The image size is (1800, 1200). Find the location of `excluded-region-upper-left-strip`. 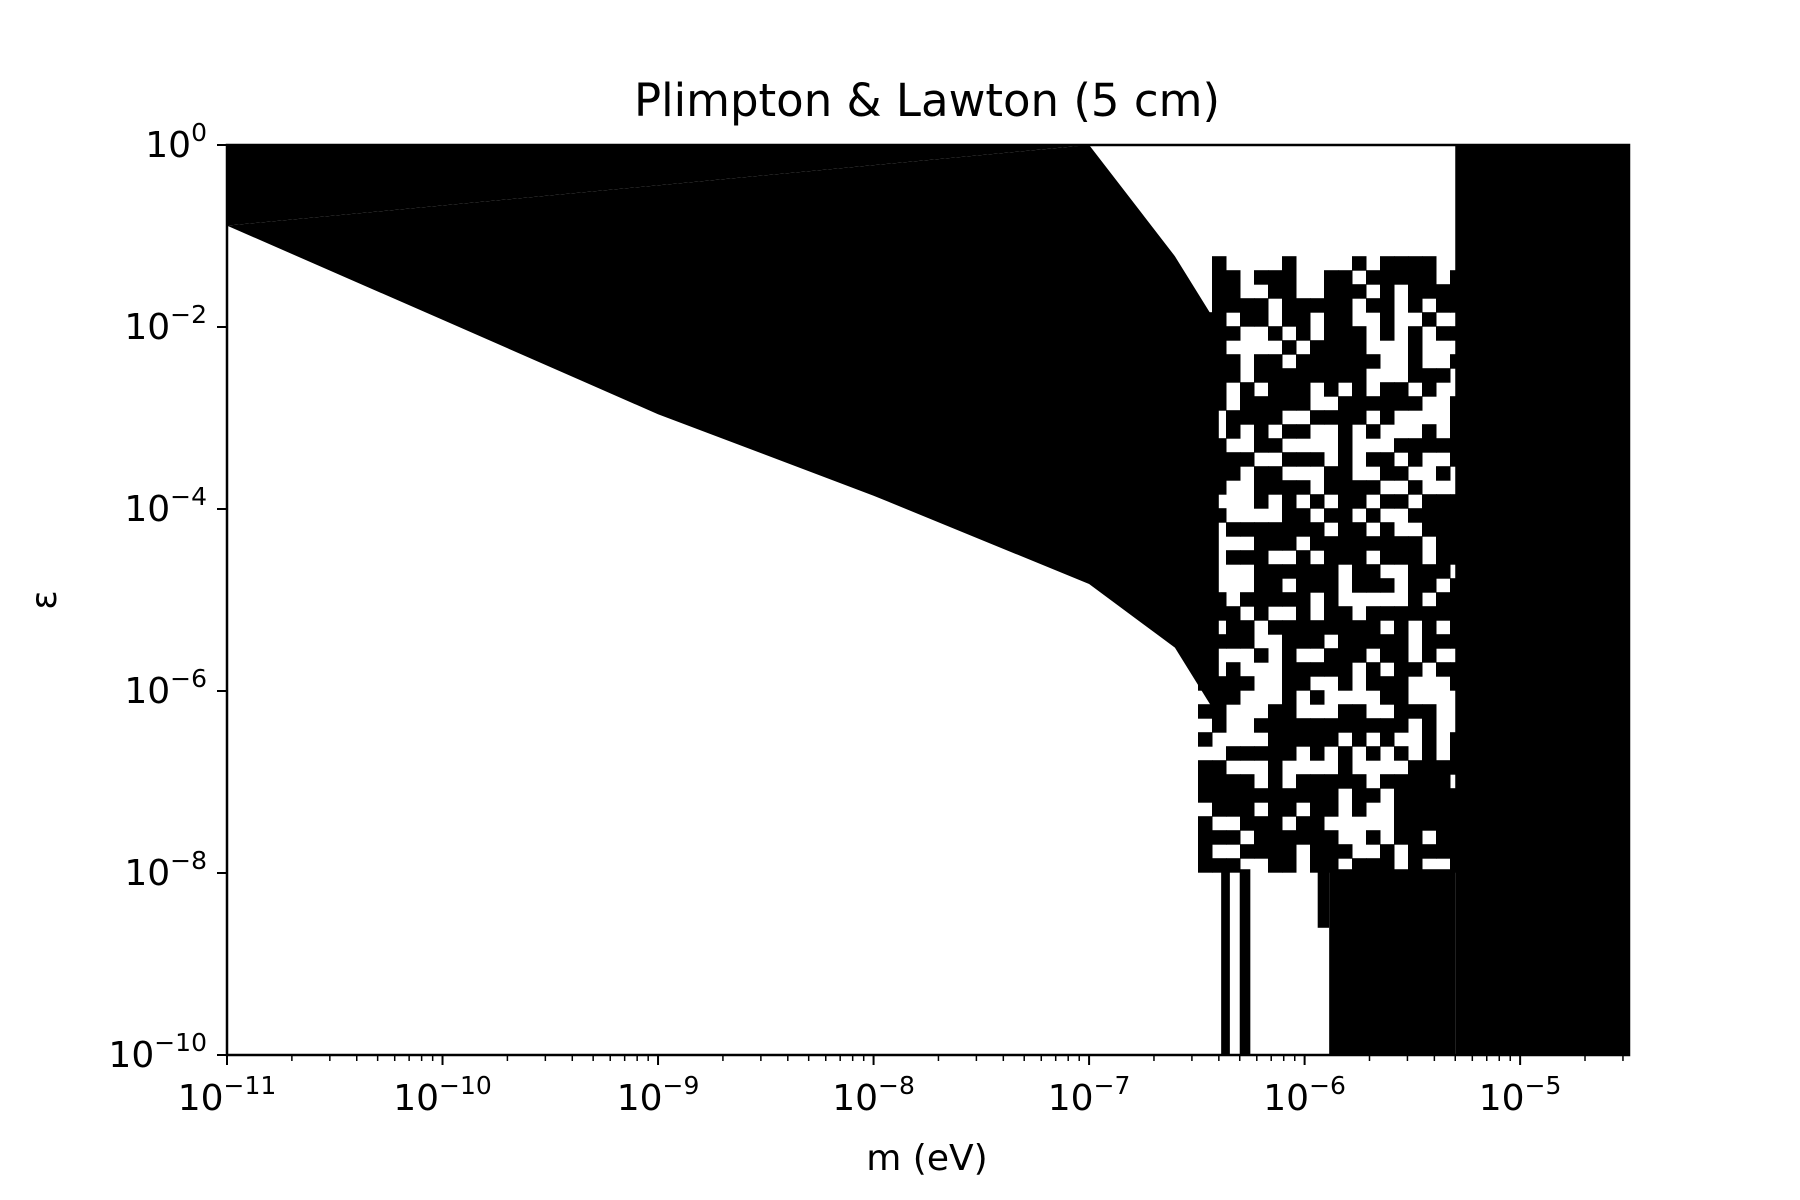

excluded-region-upper-left-strip is located at coordinates (658, 185).